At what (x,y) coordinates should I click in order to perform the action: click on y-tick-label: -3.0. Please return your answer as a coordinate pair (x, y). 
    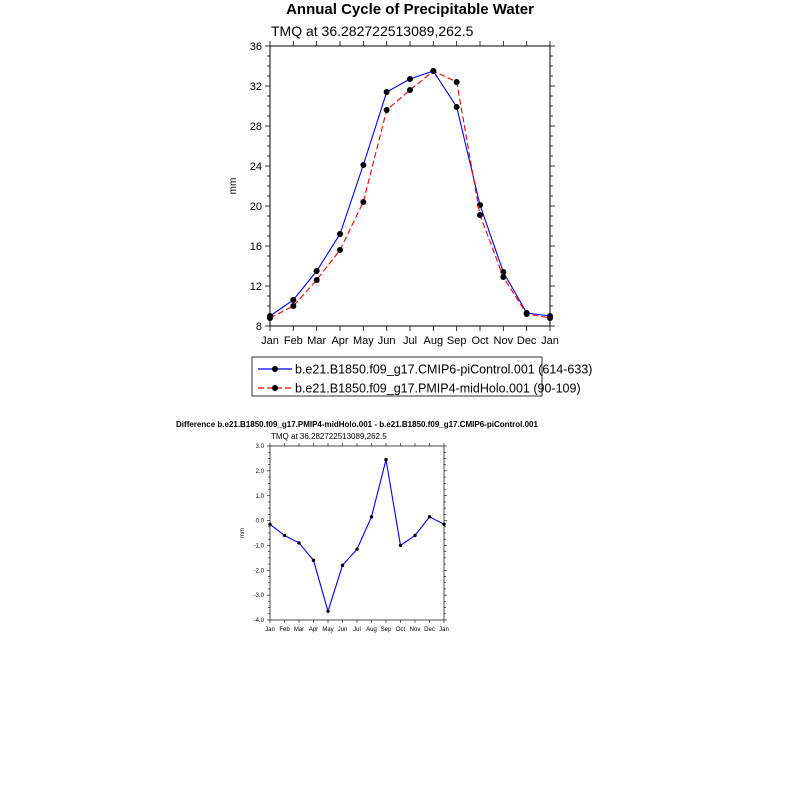
    Looking at the image, I should click on (259, 596).